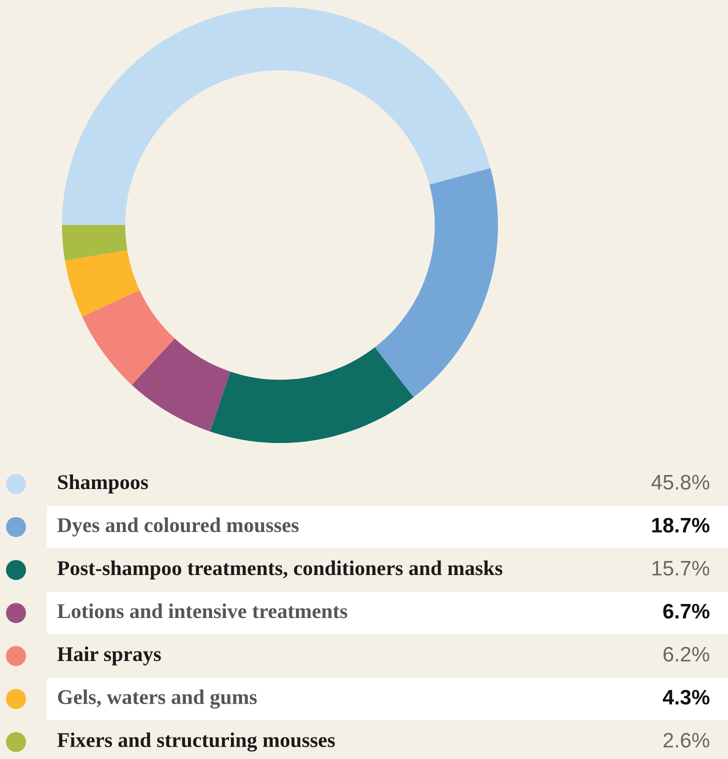 The height and width of the screenshot is (759, 728). What do you see at coordinates (687, 654) in the screenshot?
I see `data-label: 6.2%` at bounding box center [687, 654].